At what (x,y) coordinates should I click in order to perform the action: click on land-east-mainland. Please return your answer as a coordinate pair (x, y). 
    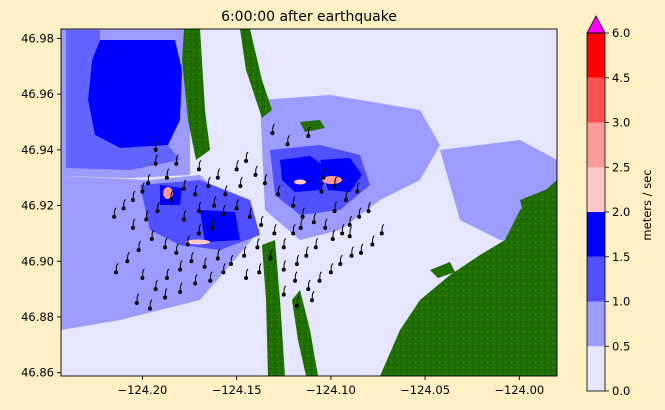
    Looking at the image, I should click on (468, 278).